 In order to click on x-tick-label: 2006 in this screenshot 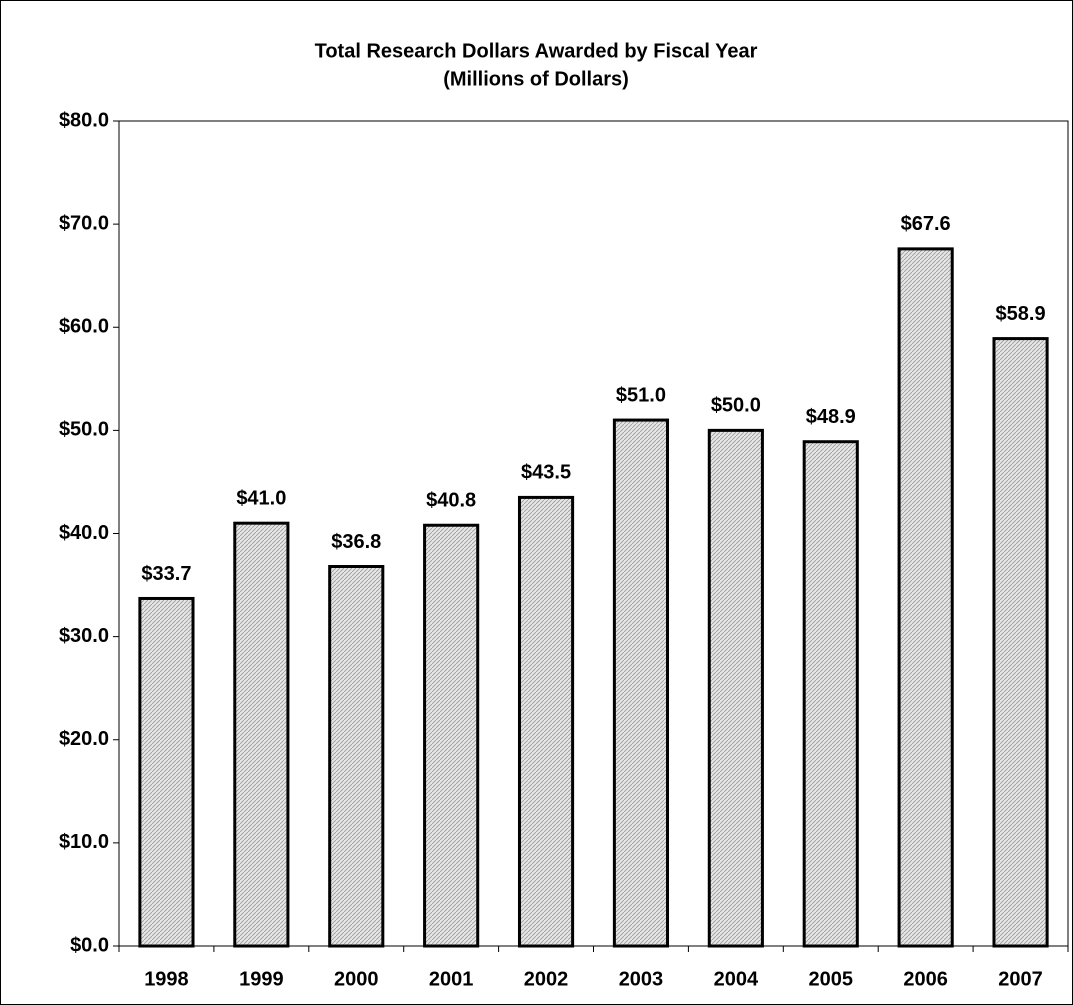, I will do `click(925, 979)`.